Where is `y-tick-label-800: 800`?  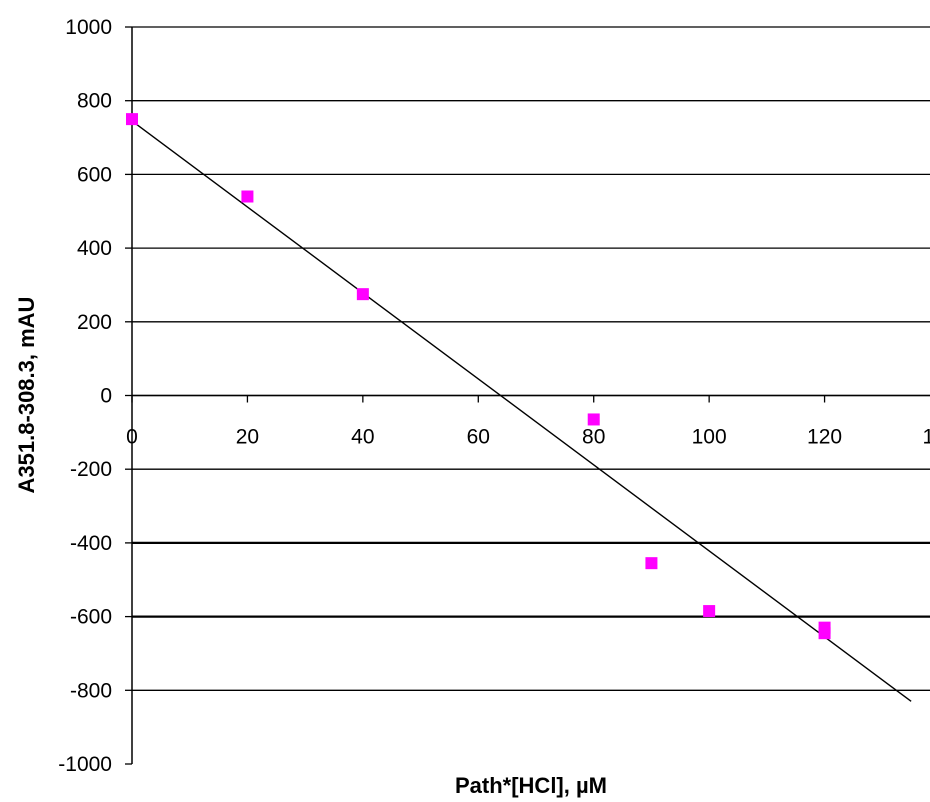 y-tick-label-800: 800 is located at coordinates (94, 101).